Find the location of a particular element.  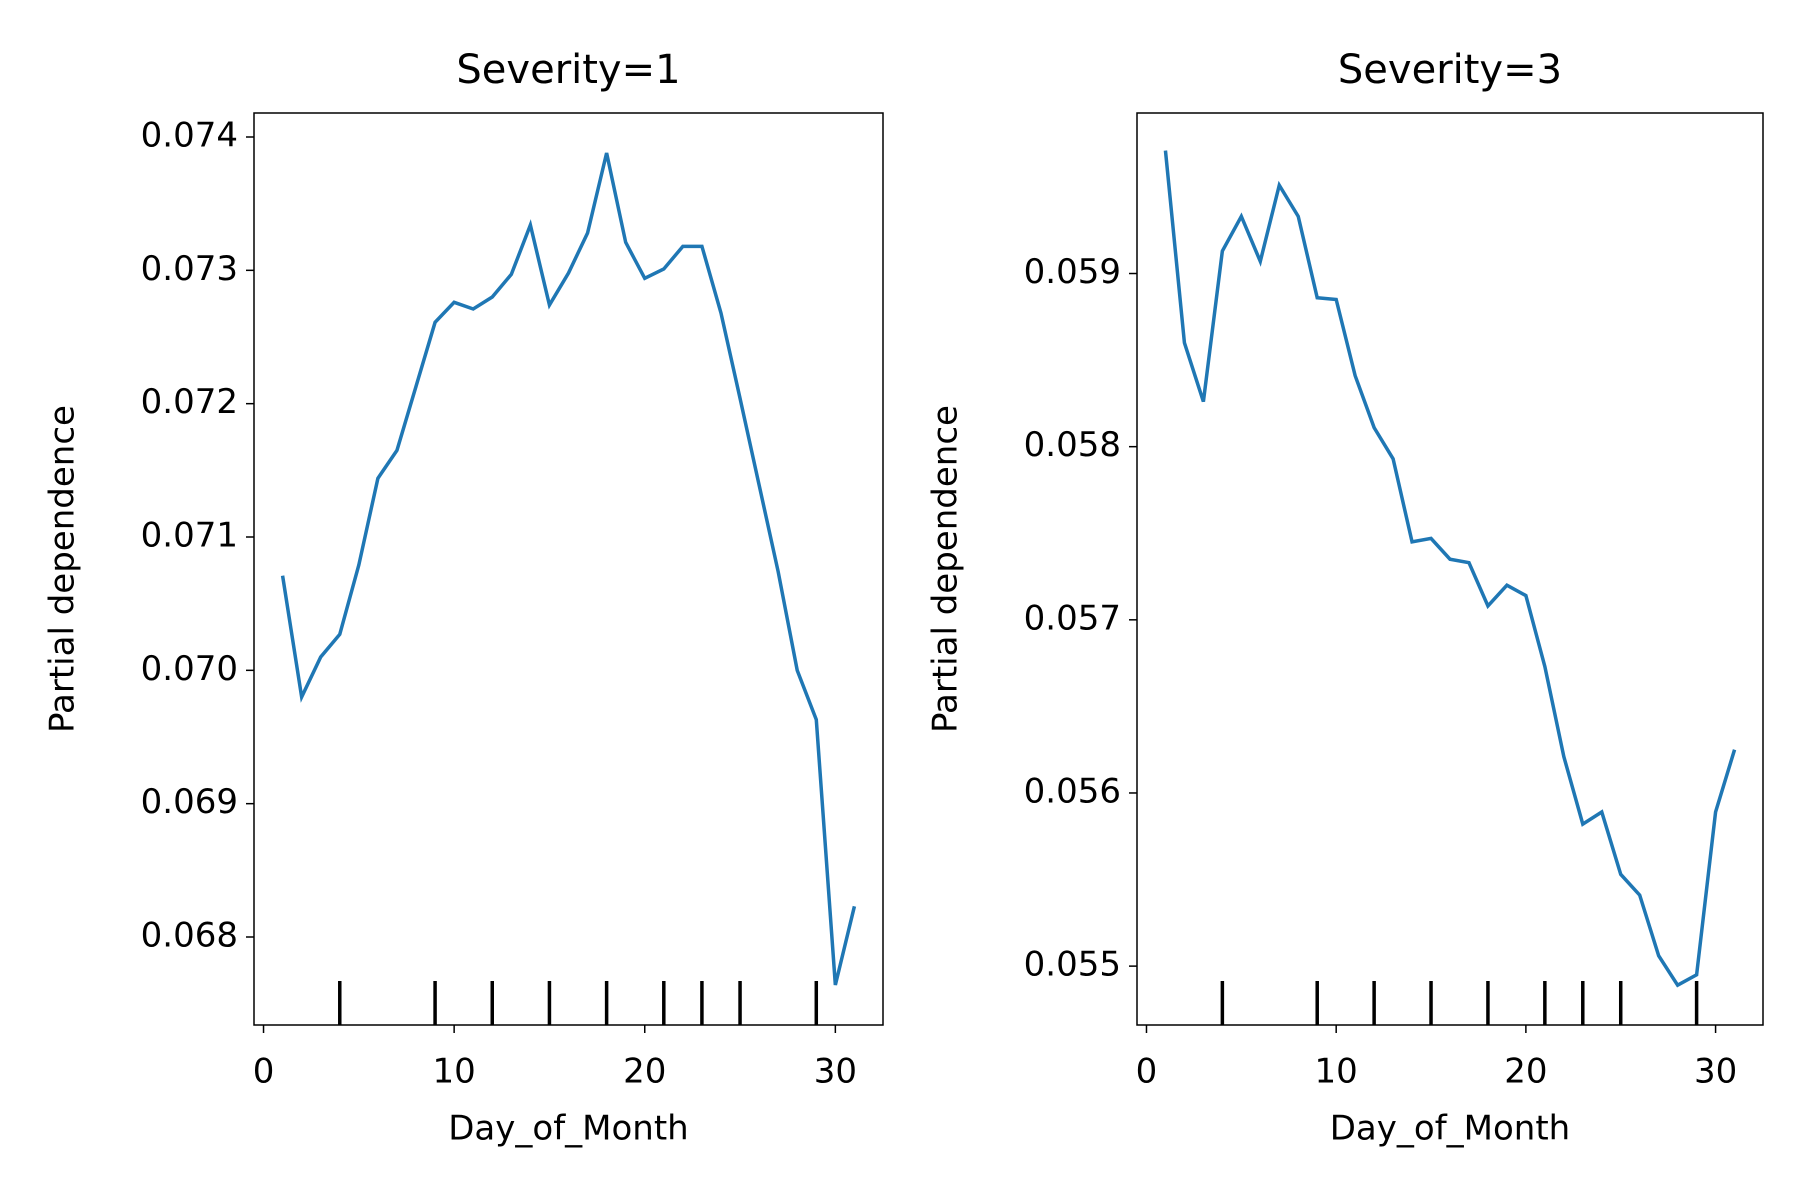

y-tick-label: 0.056 is located at coordinates (1072, 791).